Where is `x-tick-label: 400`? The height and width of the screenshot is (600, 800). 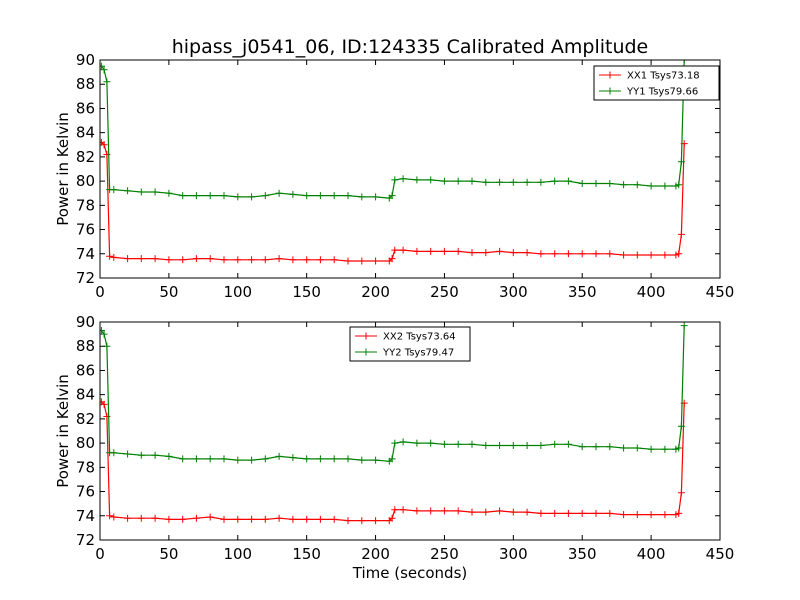
x-tick-label: 400 is located at coordinates (651, 554).